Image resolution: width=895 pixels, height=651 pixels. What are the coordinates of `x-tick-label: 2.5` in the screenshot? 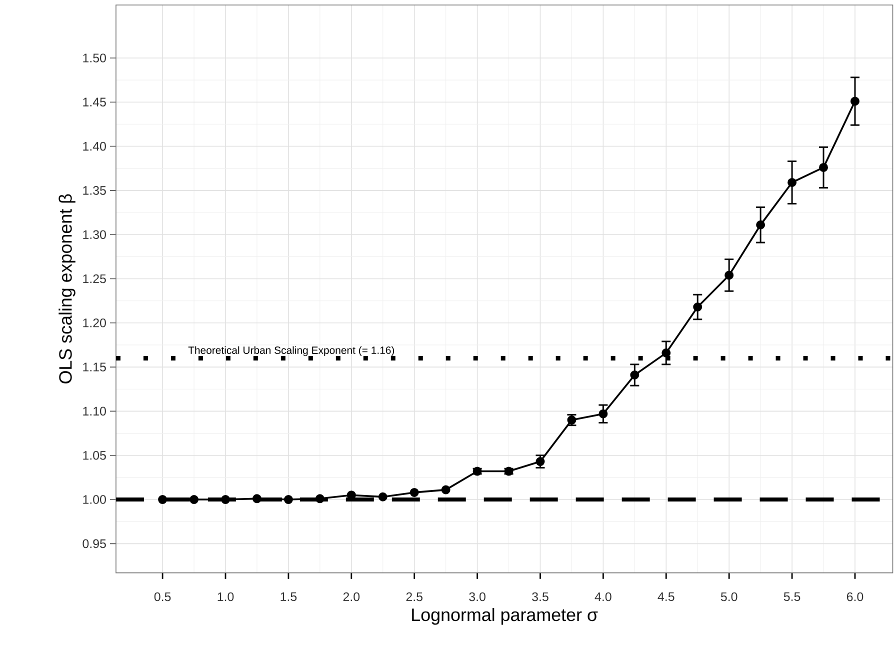 It's located at (414, 597).